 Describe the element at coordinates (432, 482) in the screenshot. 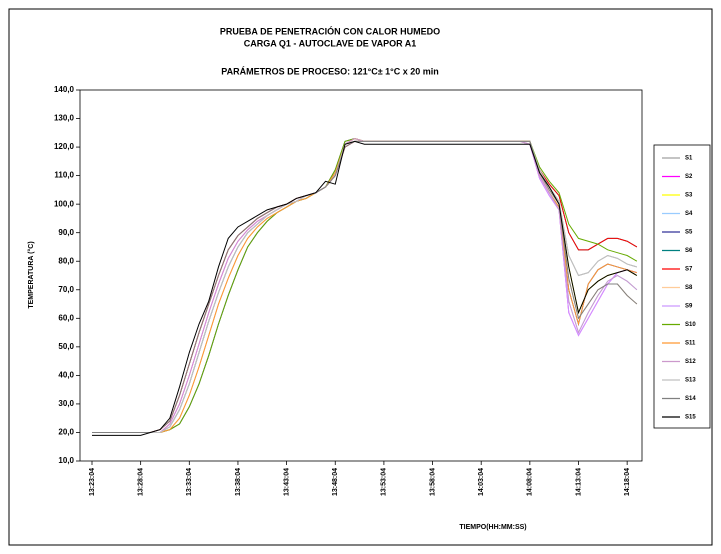

I see `x-tick-label: 13:58:04` at that location.